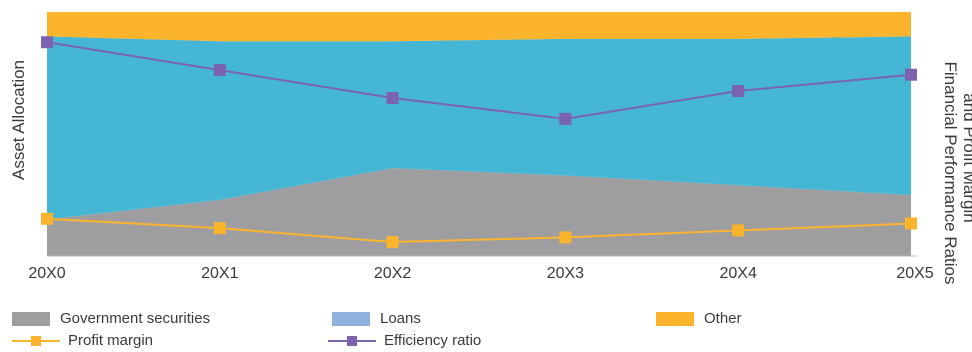  What do you see at coordinates (400, 318) in the screenshot?
I see `legend-label-loans: Loans` at bounding box center [400, 318].